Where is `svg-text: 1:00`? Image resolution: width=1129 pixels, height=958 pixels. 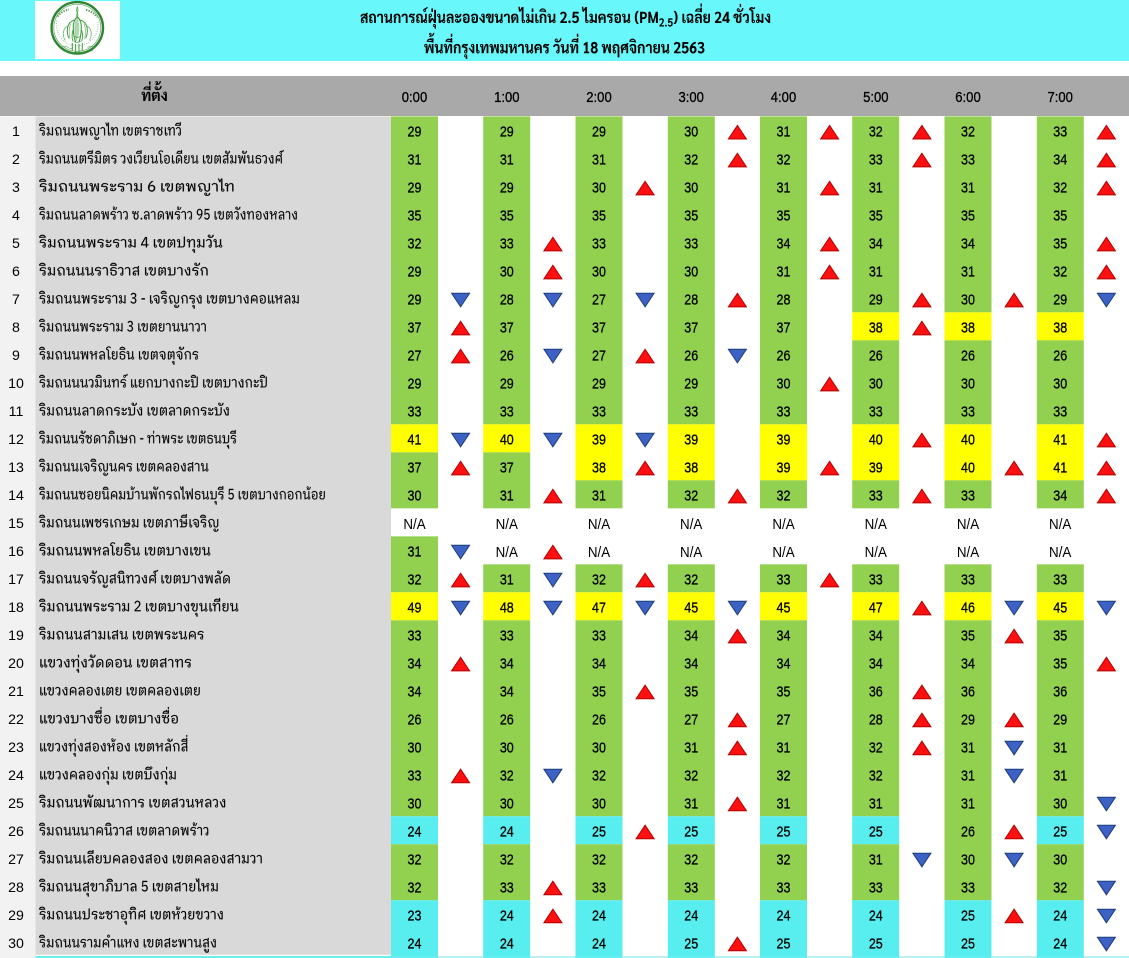
svg-text: 1:00 is located at coordinates (506, 98).